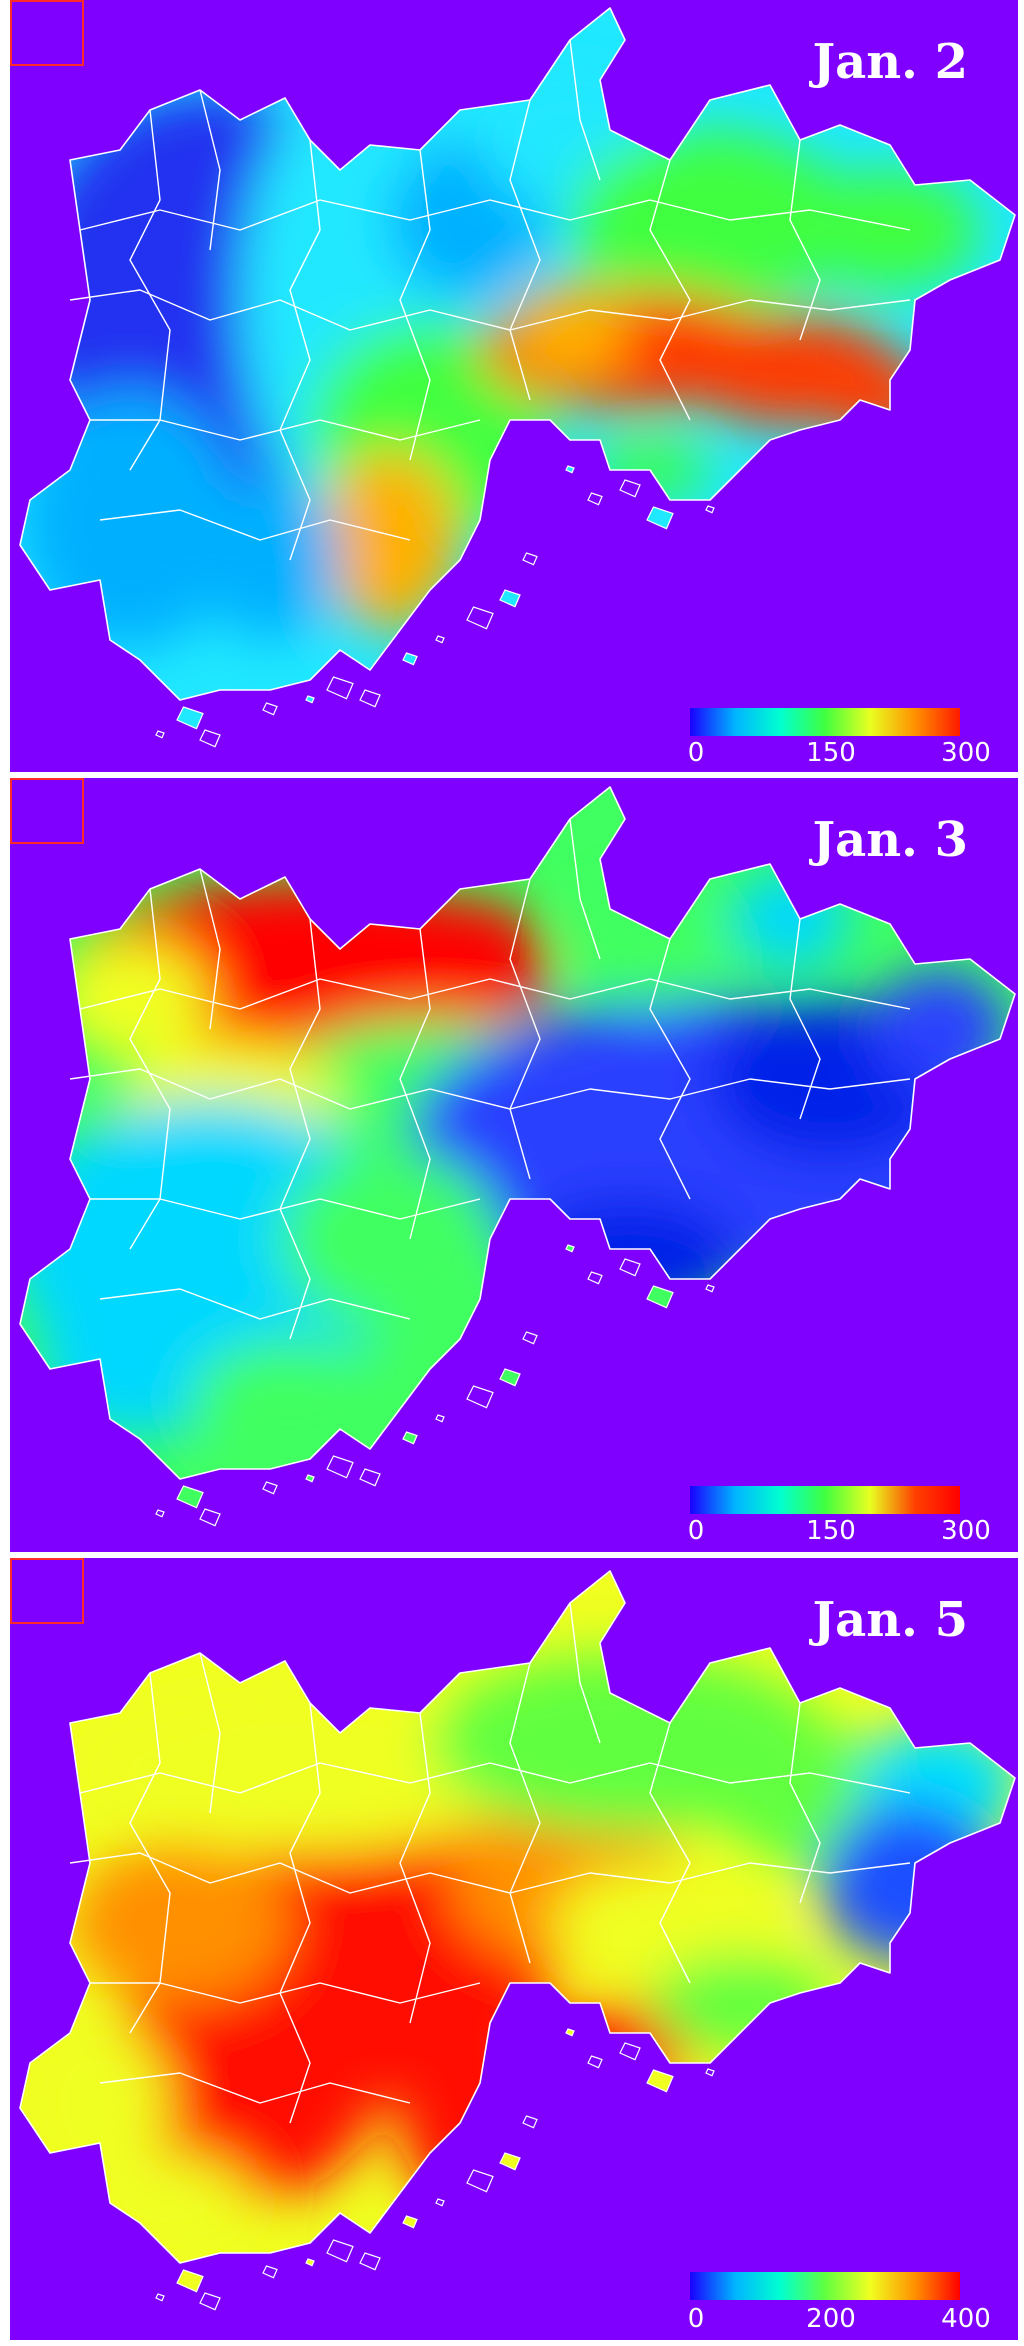  What do you see at coordinates (890, 1620) in the screenshot?
I see `date-title: Jan. 5` at bounding box center [890, 1620].